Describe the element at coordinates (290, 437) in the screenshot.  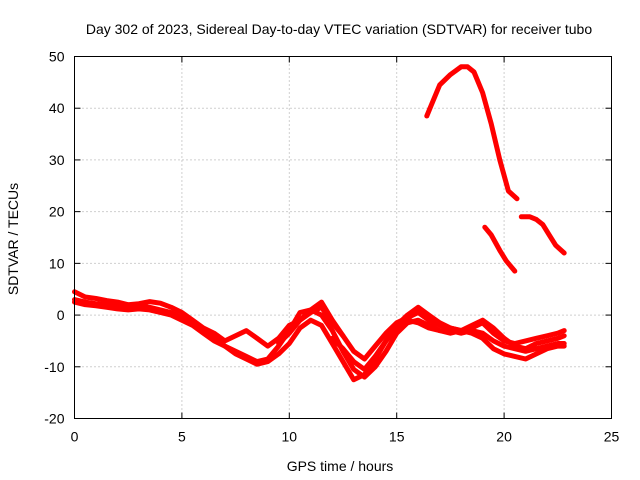
I see `x-tick-label: 10` at that location.